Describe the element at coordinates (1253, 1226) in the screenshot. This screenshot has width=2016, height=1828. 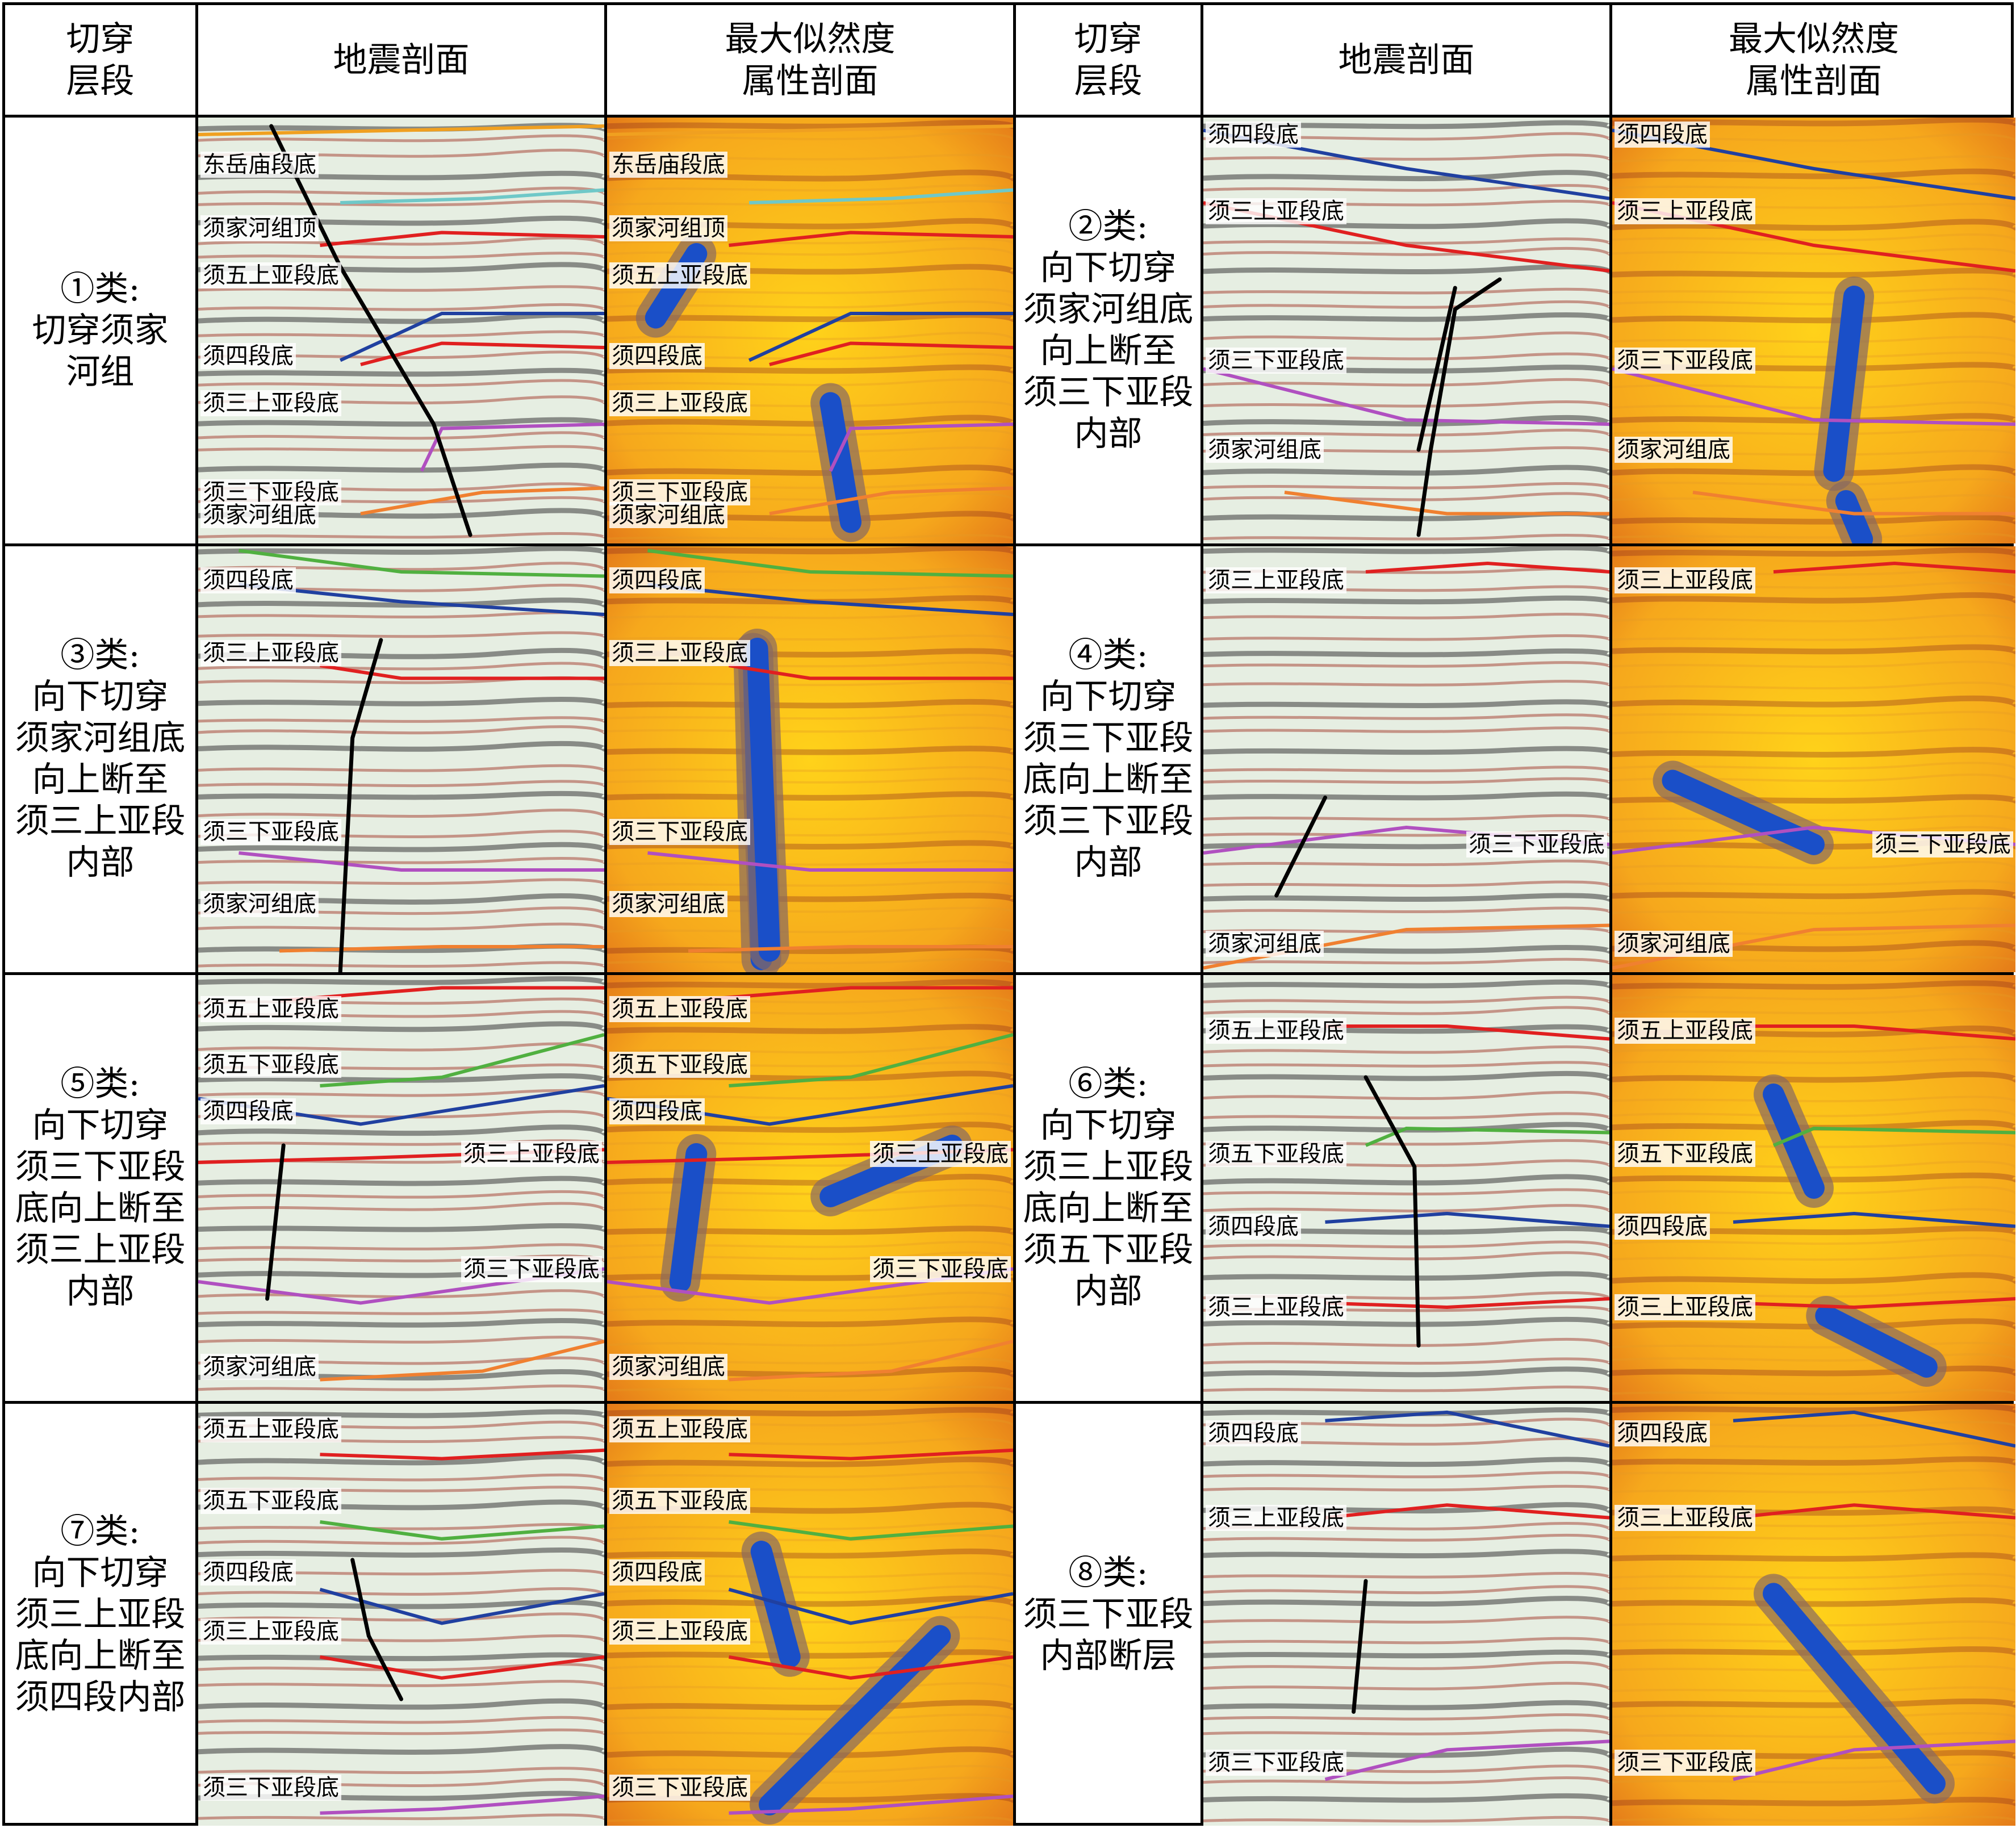
I see `horizon-label: 须四段底` at that location.